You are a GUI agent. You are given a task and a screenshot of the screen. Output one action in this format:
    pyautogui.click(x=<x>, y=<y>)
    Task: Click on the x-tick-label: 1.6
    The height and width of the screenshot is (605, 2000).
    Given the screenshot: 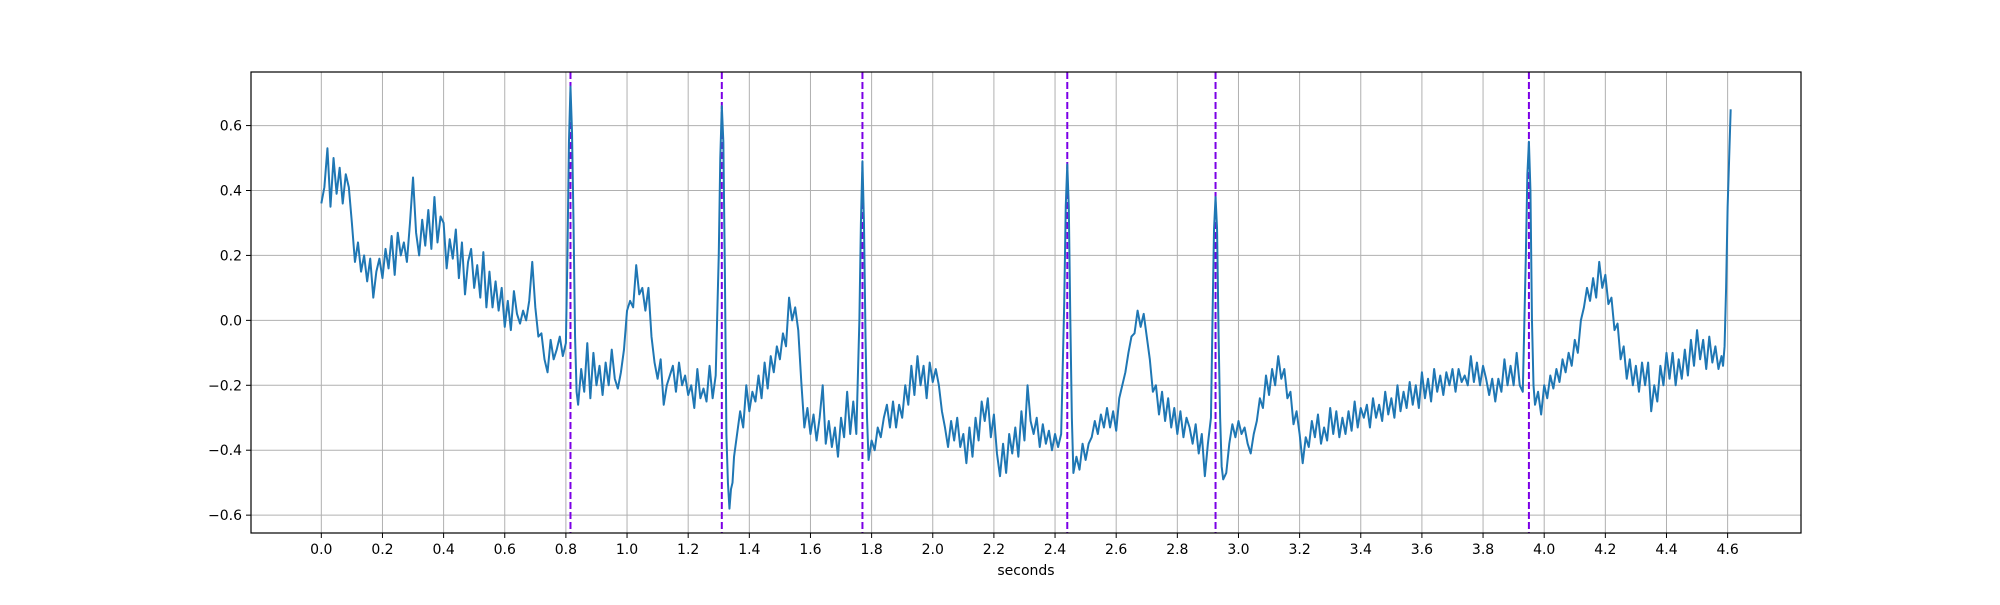 What is the action you would take?
    pyautogui.click(x=810, y=550)
    